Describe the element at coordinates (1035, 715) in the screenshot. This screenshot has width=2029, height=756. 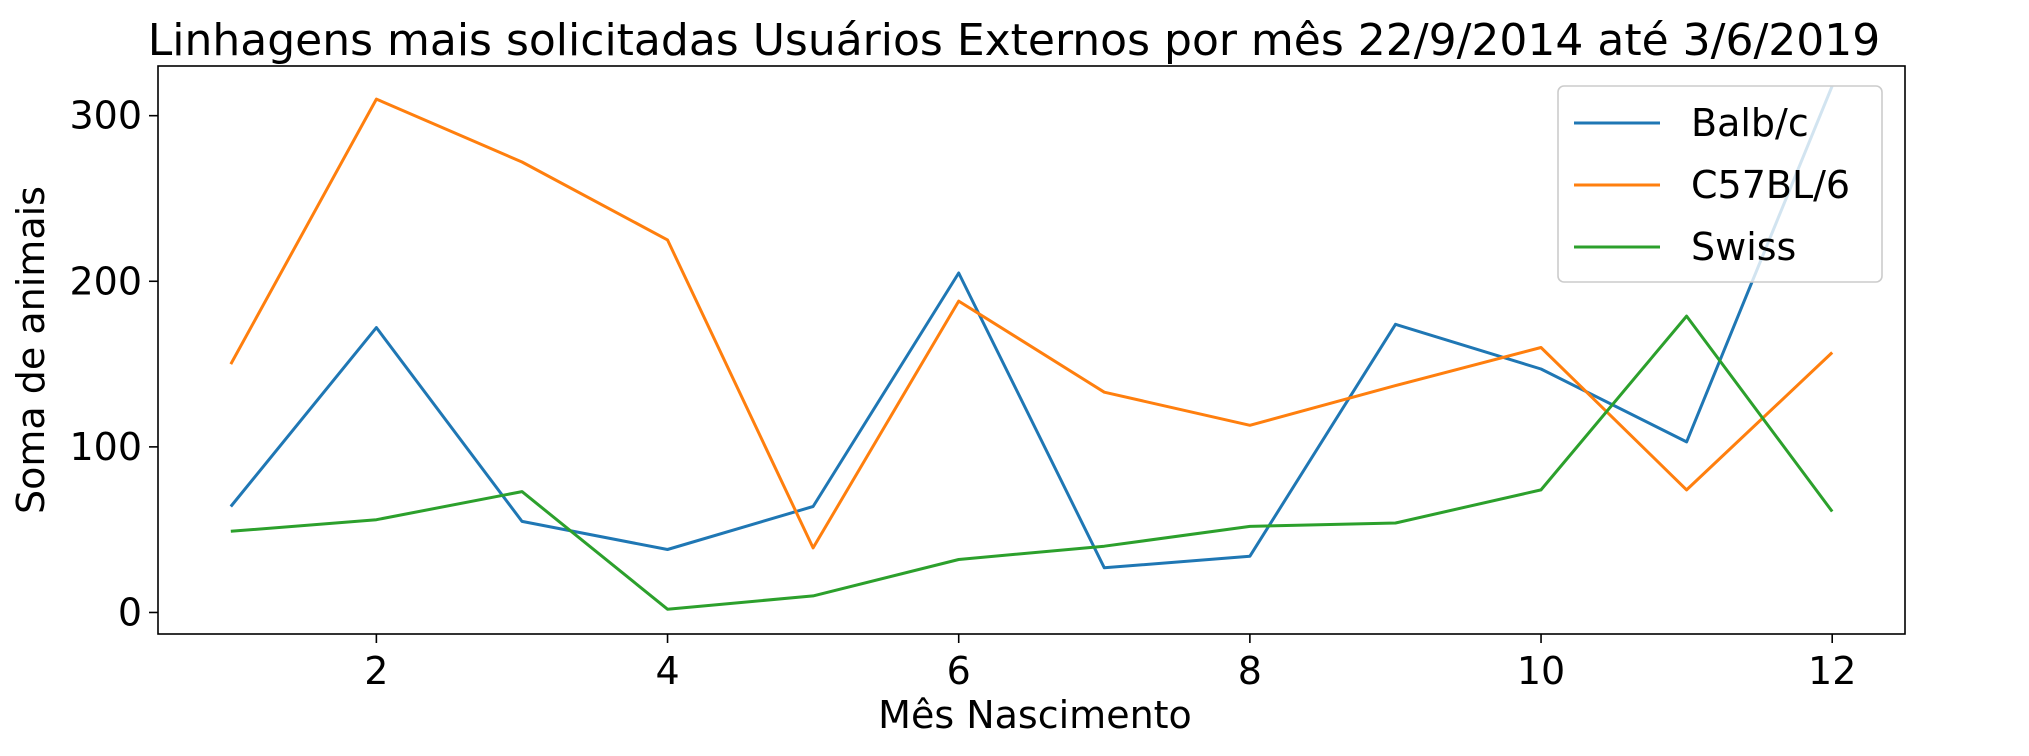
I see `x-axis-label: Mês Nascimento` at that location.